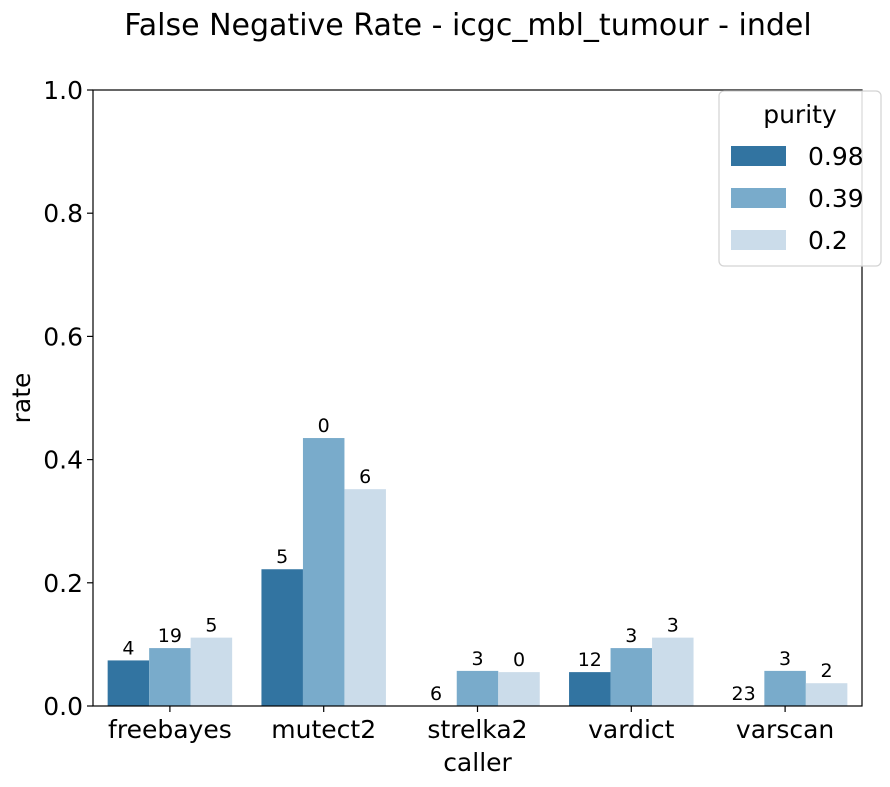  I want to click on bar-data-label: 2, so click(827, 671).